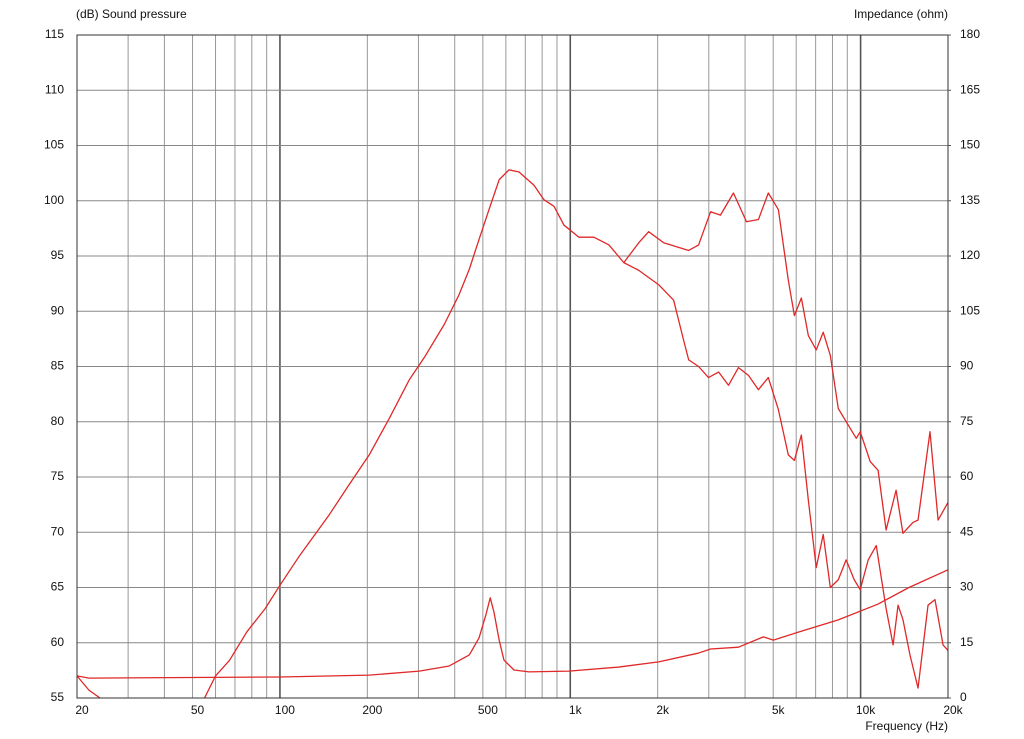  I want to click on y2-tick-label: 150, so click(970, 145).